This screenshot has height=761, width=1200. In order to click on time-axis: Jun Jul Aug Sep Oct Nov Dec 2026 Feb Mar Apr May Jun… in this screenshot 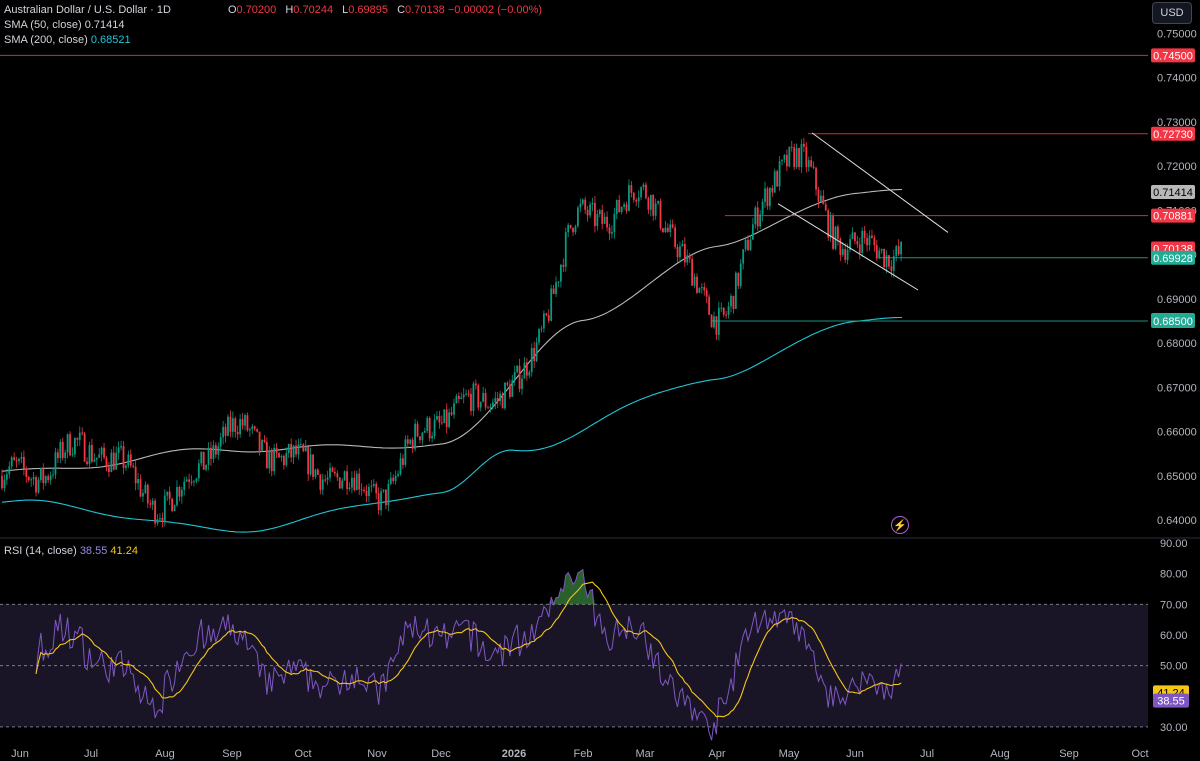, I will do `click(579, 754)`.